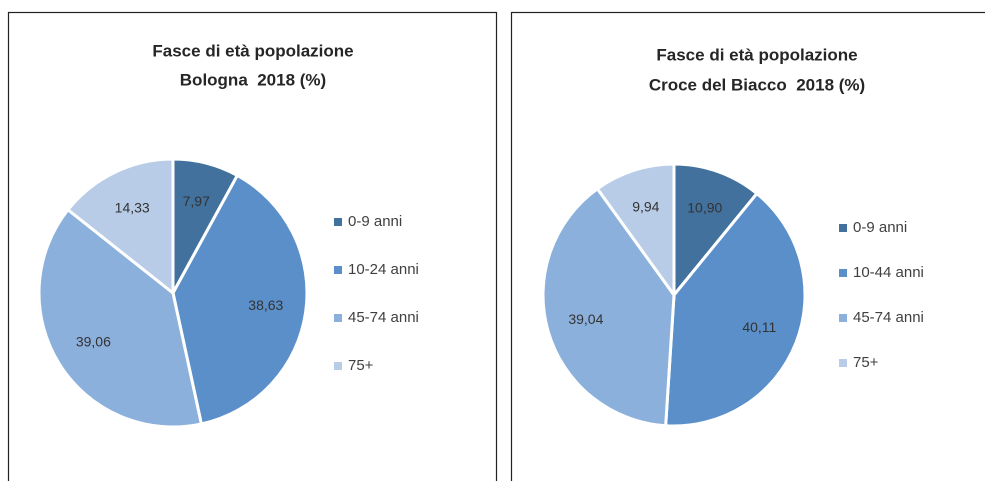 The height and width of the screenshot is (481, 985). Describe the element at coordinates (93, 341) in the screenshot. I see `data-label: 39,06` at that location.